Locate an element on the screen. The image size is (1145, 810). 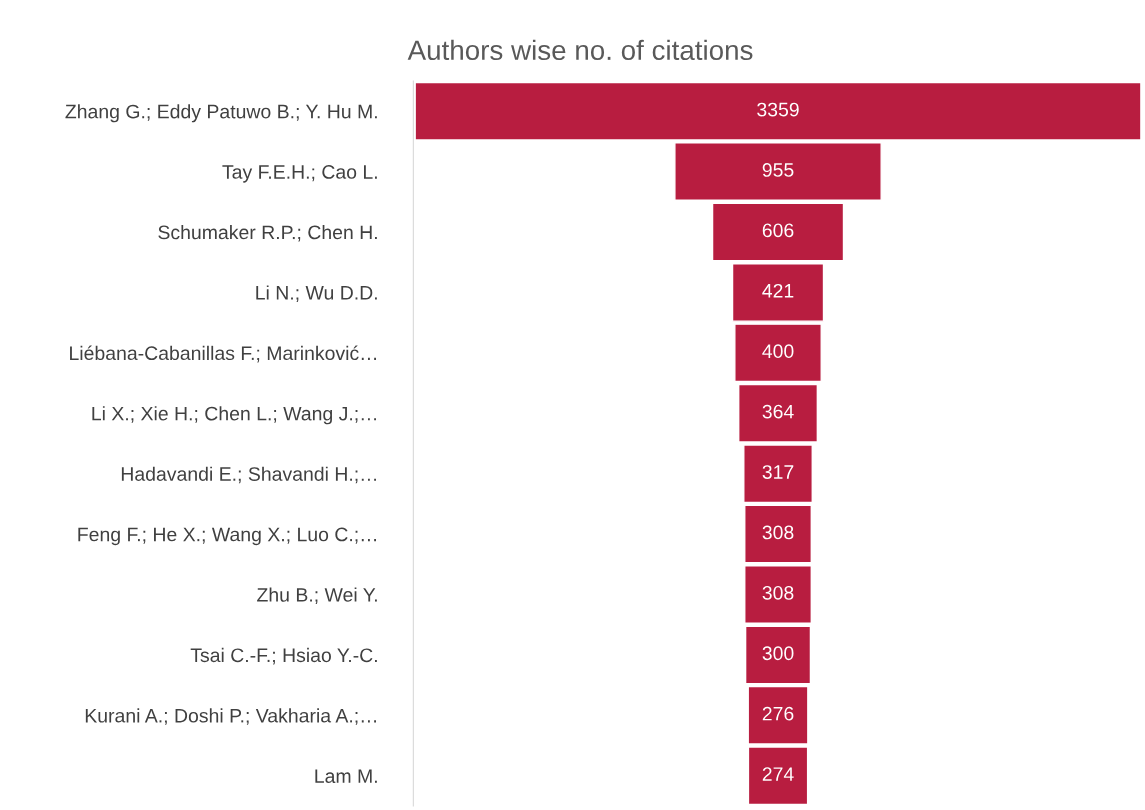
category-label: Zhang G.; Eddy Patuwo B.; Y. Hu M. is located at coordinates (221, 113).